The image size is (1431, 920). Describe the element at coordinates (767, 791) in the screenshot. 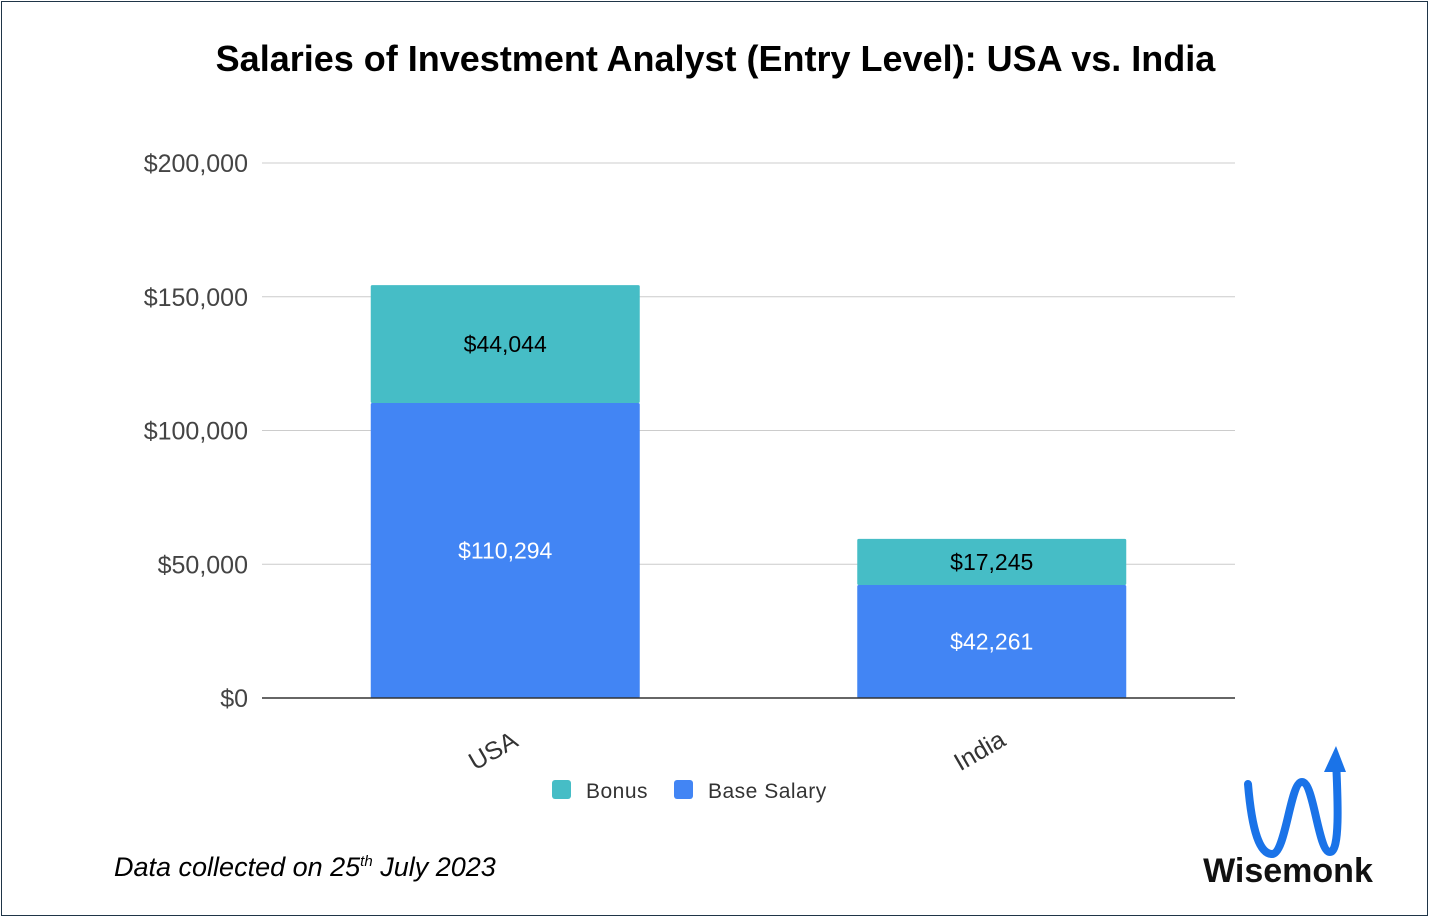

I see `legend-label: Base Salary` at that location.